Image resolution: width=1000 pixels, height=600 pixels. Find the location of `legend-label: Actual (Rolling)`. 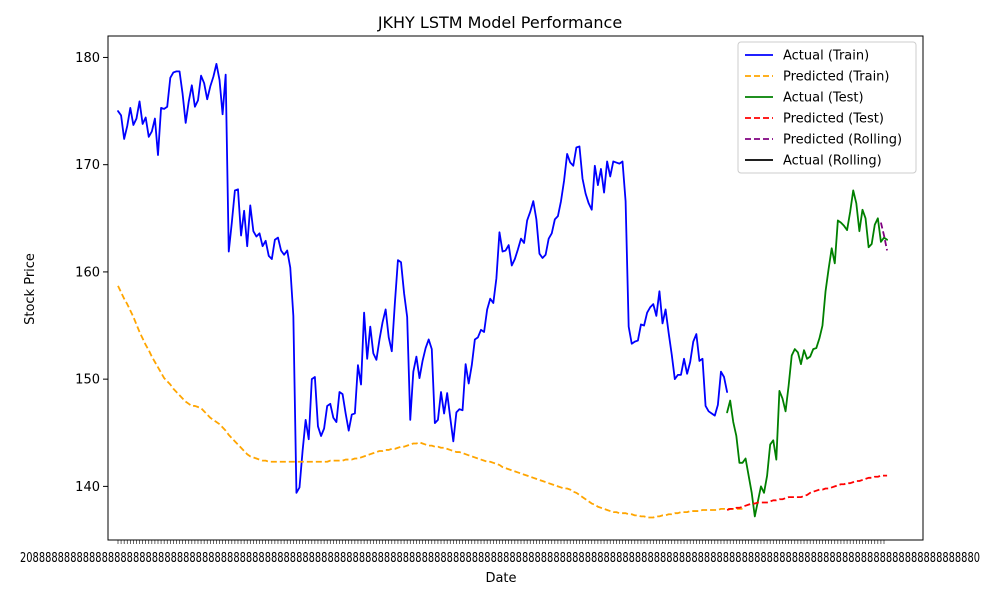

legend-label: Actual (Rolling) is located at coordinates (832, 161).